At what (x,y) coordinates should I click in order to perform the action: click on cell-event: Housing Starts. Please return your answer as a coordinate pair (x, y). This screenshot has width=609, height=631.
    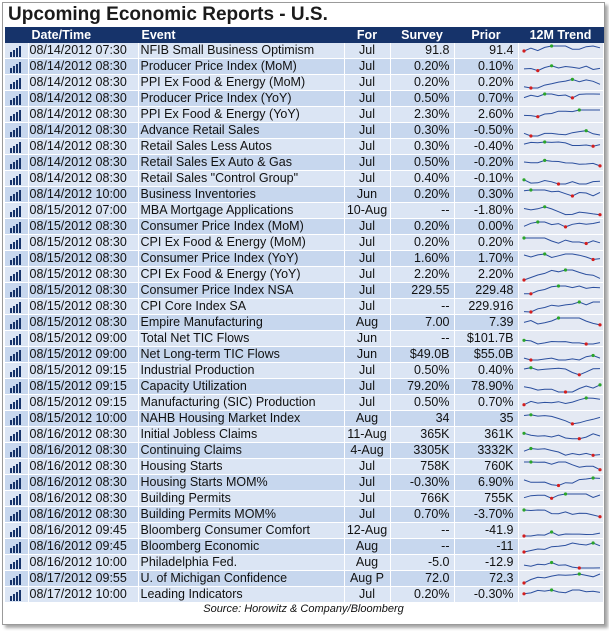
    Looking at the image, I should click on (241, 466).